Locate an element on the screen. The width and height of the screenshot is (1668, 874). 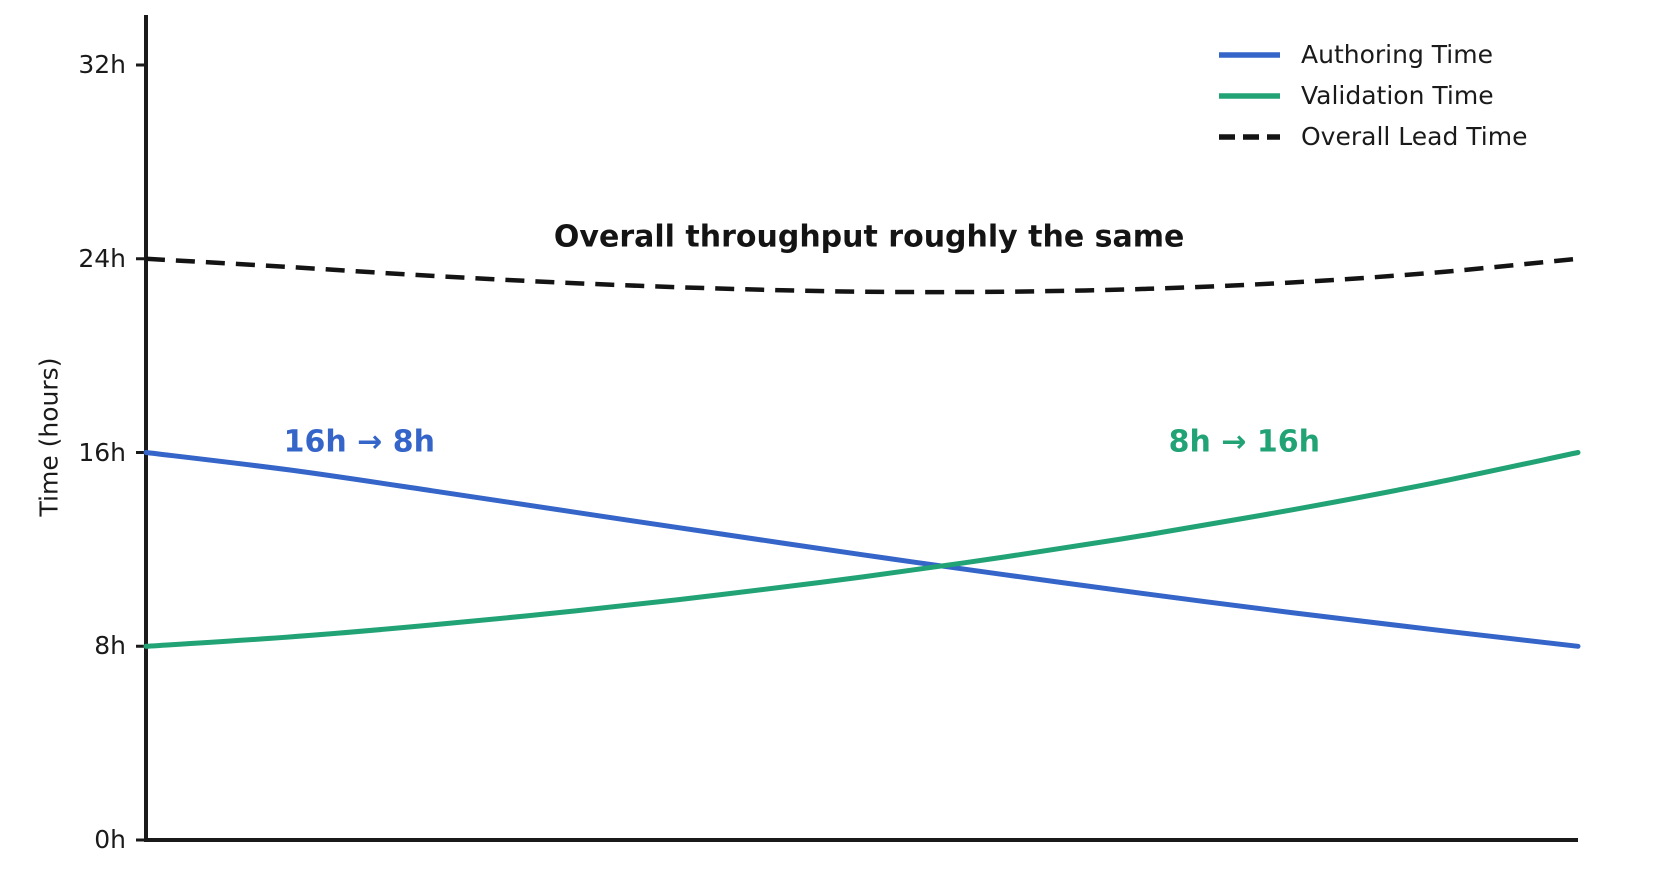
authoring-line-swatch is located at coordinates (1249, 54).